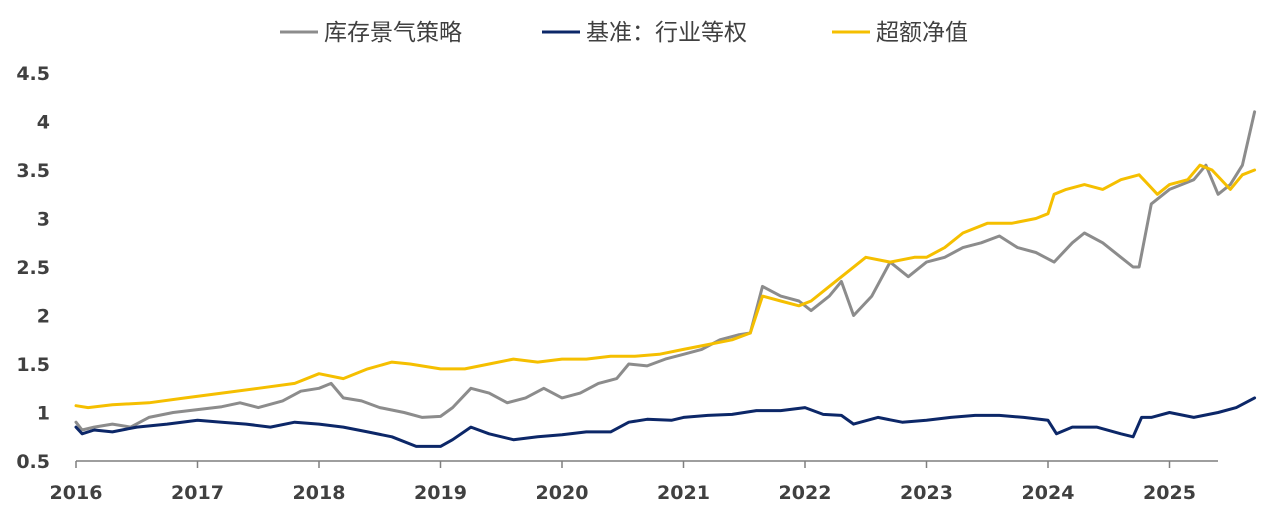 The width and height of the screenshot is (1263, 513). What do you see at coordinates (33, 365) in the screenshot?
I see `y-tick-label: 1.5` at bounding box center [33, 365].